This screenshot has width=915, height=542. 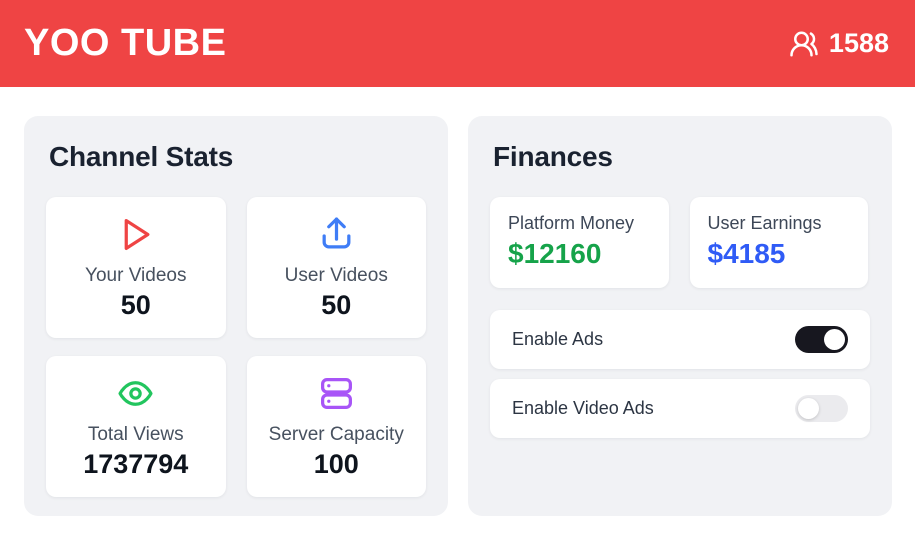 What do you see at coordinates (804, 44) in the screenshot?
I see `users-icon` at bounding box center [804, 44].